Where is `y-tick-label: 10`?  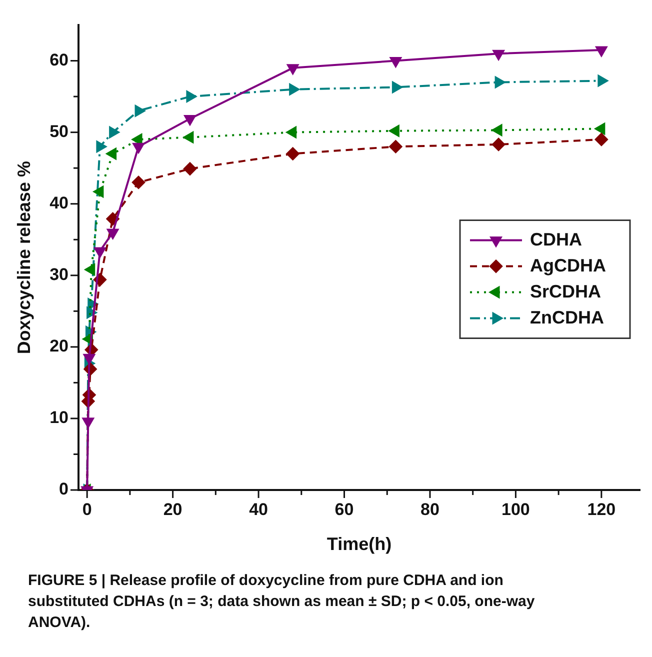
y-tick-label: 10 is located at coordinates (59, 418).